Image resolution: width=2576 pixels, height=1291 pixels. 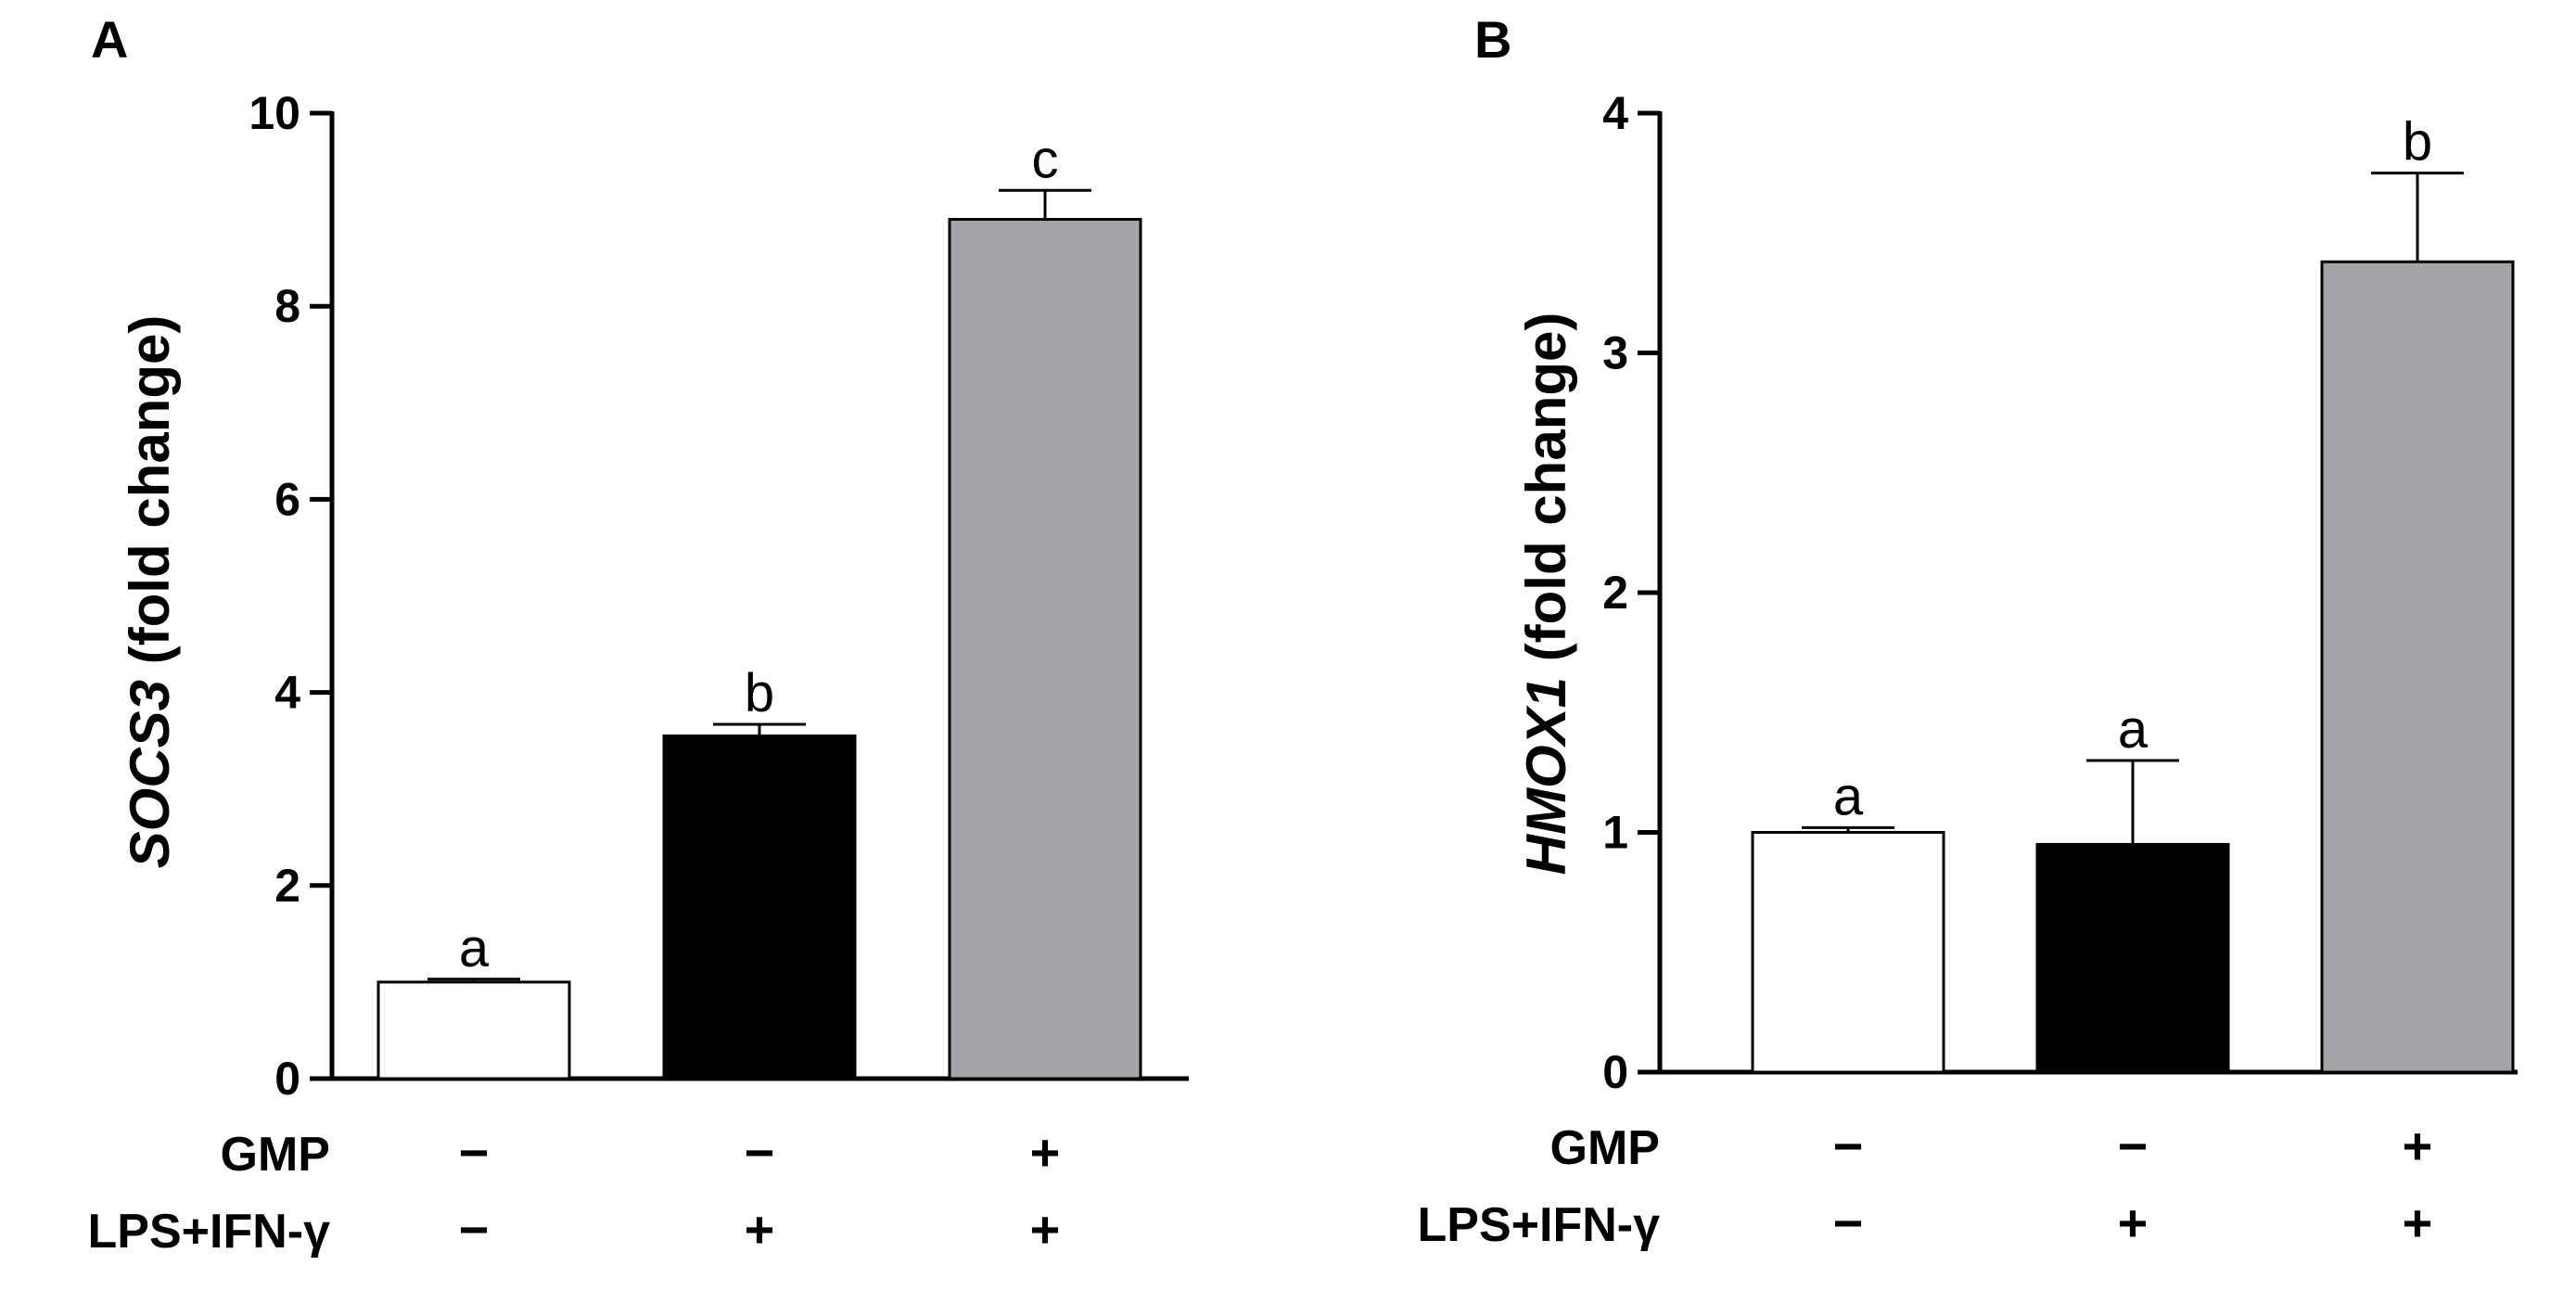 What do you see at coordinates (287, 1079) in the screenshot?
I see `panel-a-y-tick-label: 0` at bounding box center [287, 1079].